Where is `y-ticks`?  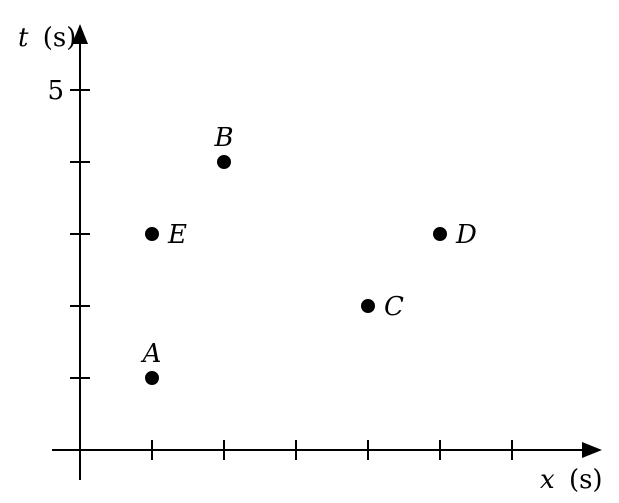 y-ticks is located at coordinates (80, 234).